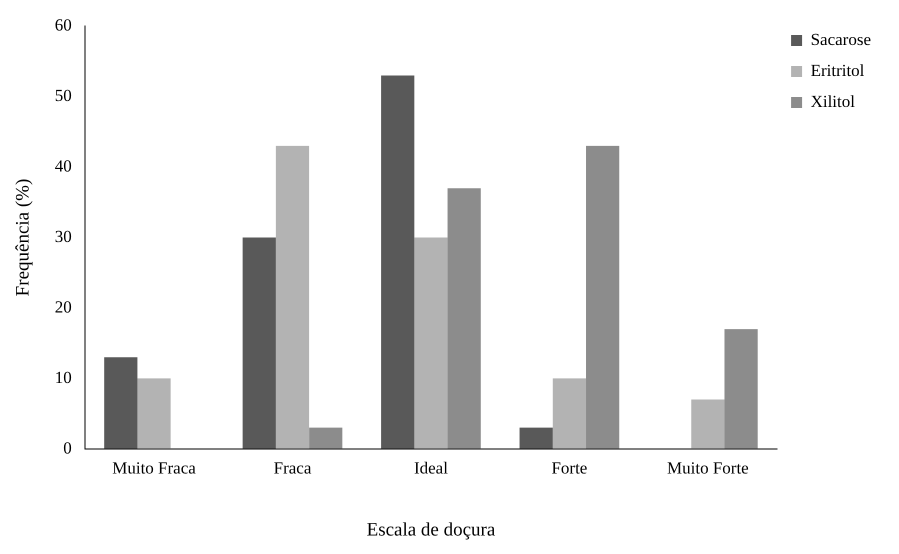  Describe the element at coordinates (63, 166) in the screenshot. I see `y-tick-label: 40` at that location.